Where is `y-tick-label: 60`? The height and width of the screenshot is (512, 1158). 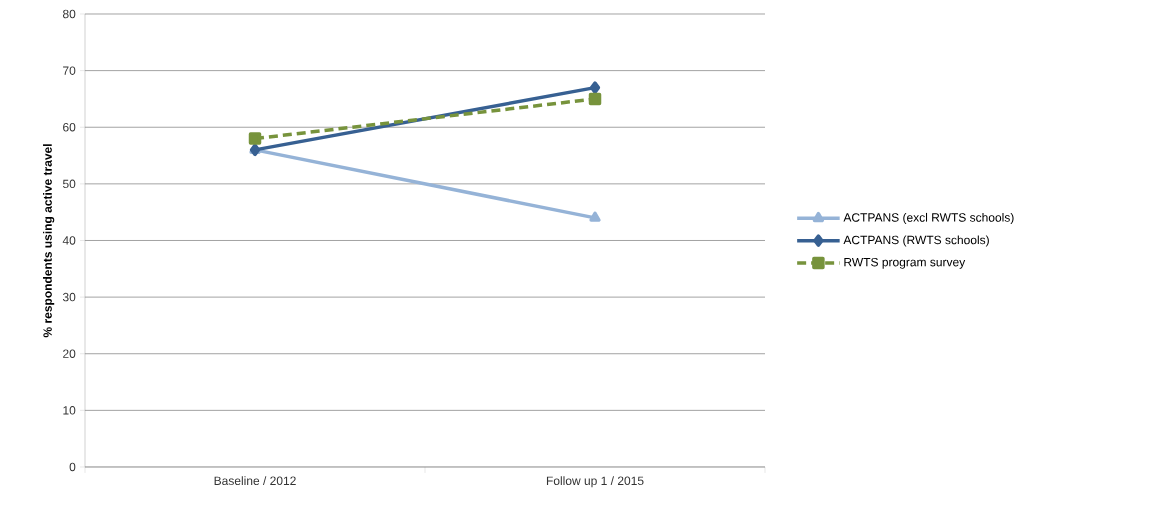
y-tick-label: 60 is located at coordinates (69, 127).